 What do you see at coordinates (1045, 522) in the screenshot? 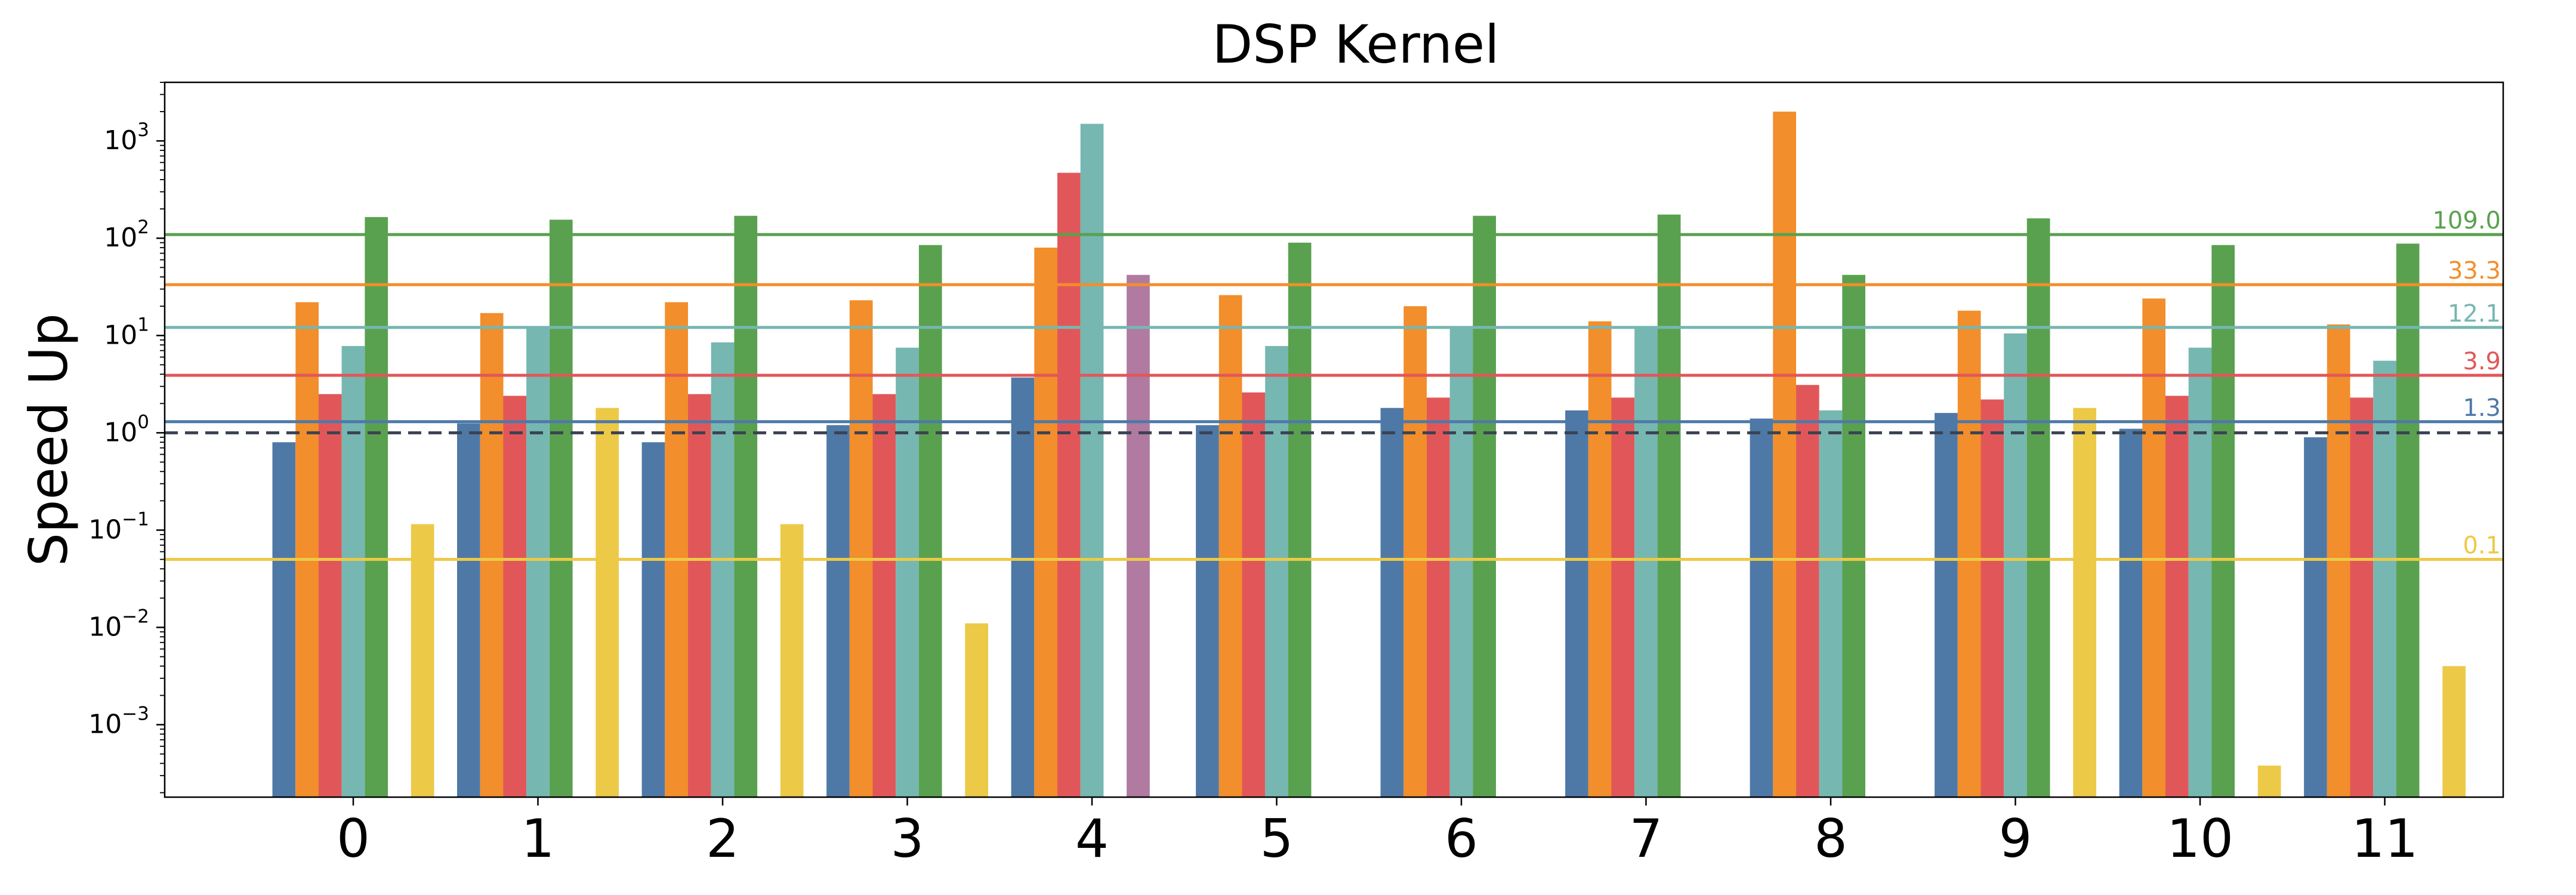
I see `bar-s1-c4` at bounding box center [1045, 522].